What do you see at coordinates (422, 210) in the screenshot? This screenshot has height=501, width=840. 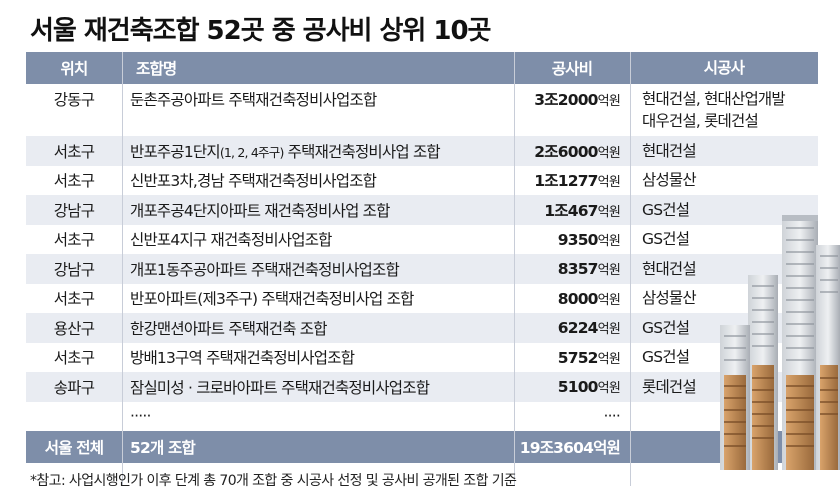 I see `table-row: 강남구 개포주공4단지아파트 재건축정비사업 조합 1조467억원 GS건설` at bounding box center [422, 210].